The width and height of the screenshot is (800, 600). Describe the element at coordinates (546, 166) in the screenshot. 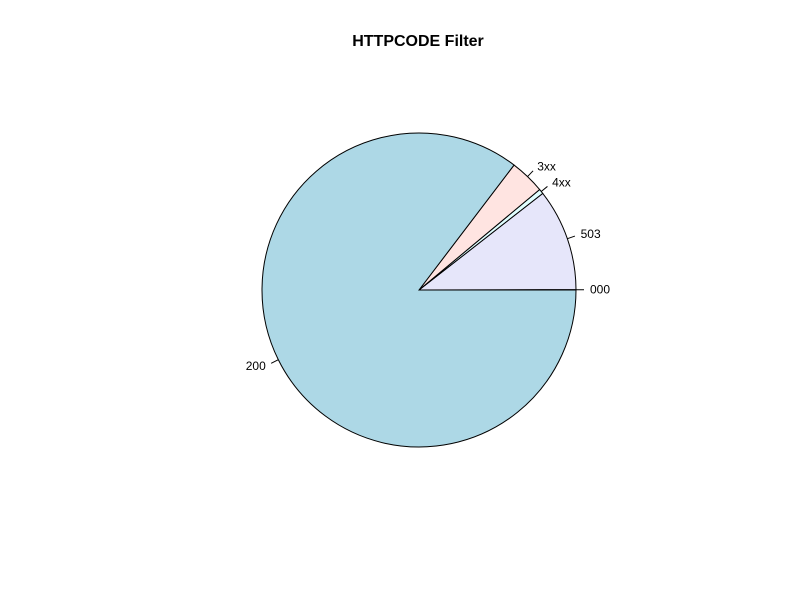

I see `slice-label-3xx: 3xx` at that location.